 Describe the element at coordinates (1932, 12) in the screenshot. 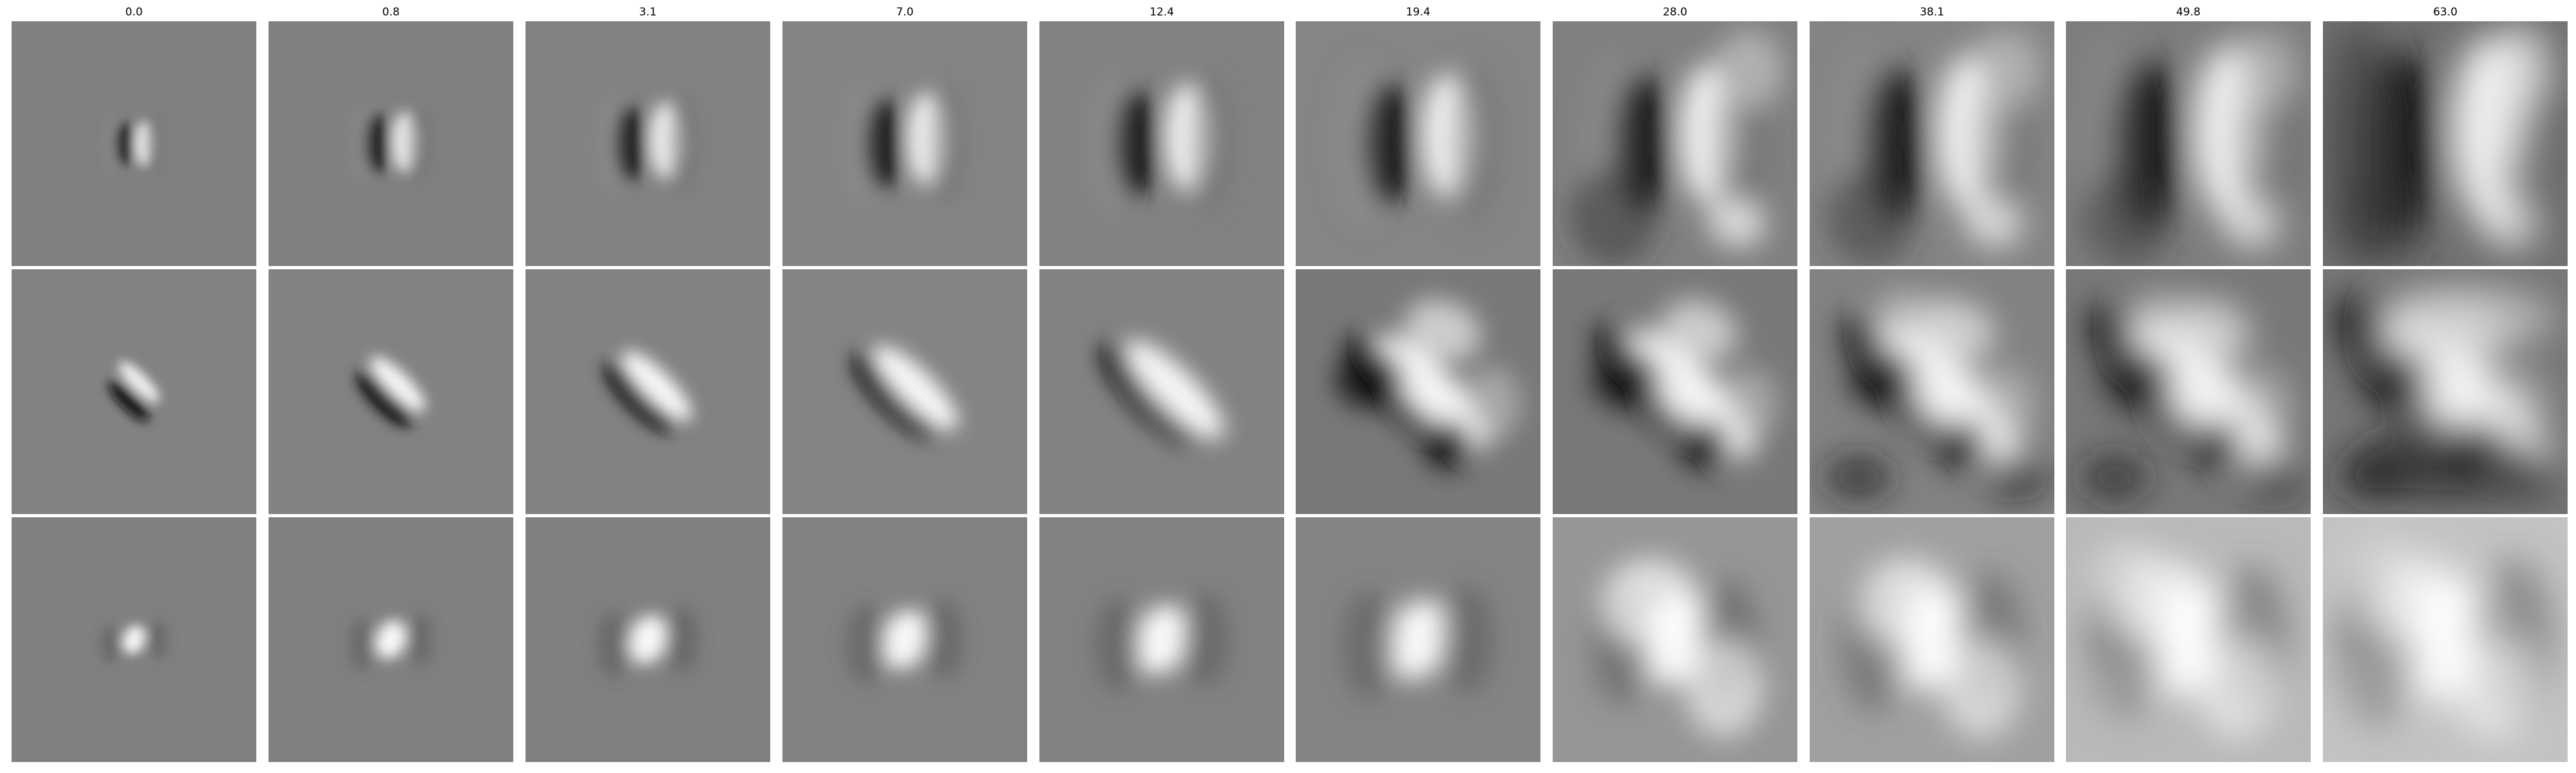

I see `column-title: 38.1` at that location.